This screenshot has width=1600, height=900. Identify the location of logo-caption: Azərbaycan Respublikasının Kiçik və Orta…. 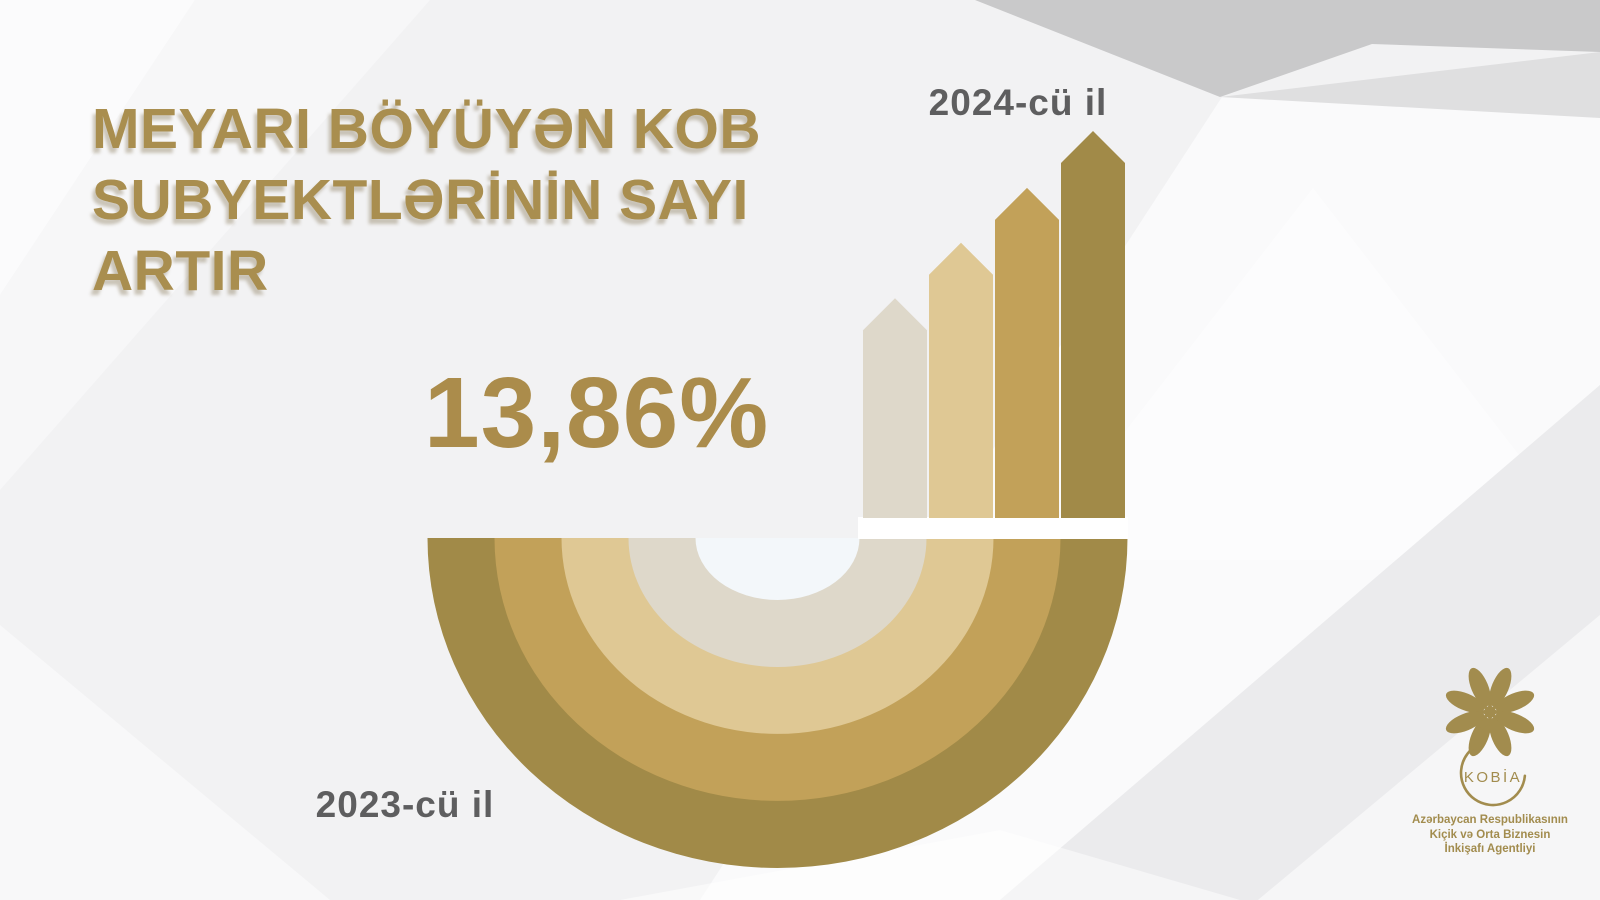
(1485, 835).